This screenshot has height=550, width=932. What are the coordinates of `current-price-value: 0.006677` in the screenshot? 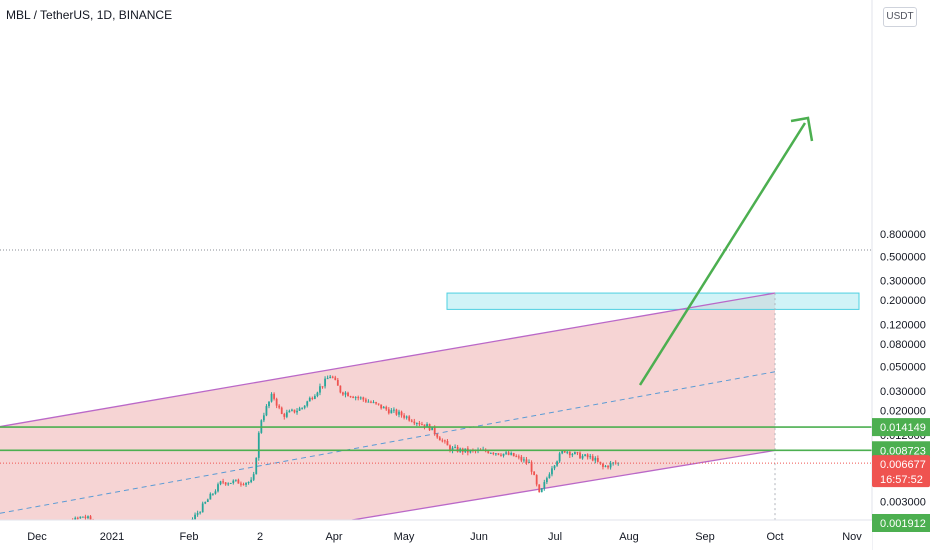 It's located at (903, 465).